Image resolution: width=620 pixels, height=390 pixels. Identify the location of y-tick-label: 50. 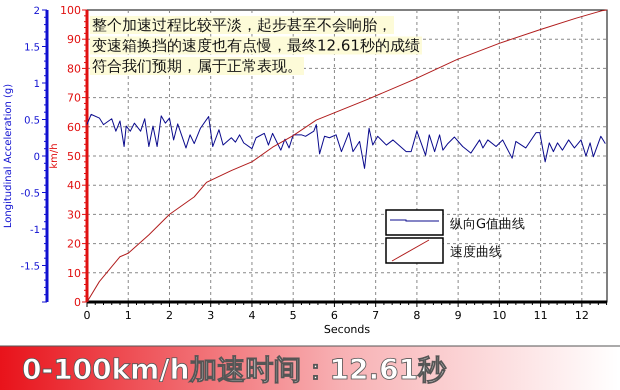
(74, 156).